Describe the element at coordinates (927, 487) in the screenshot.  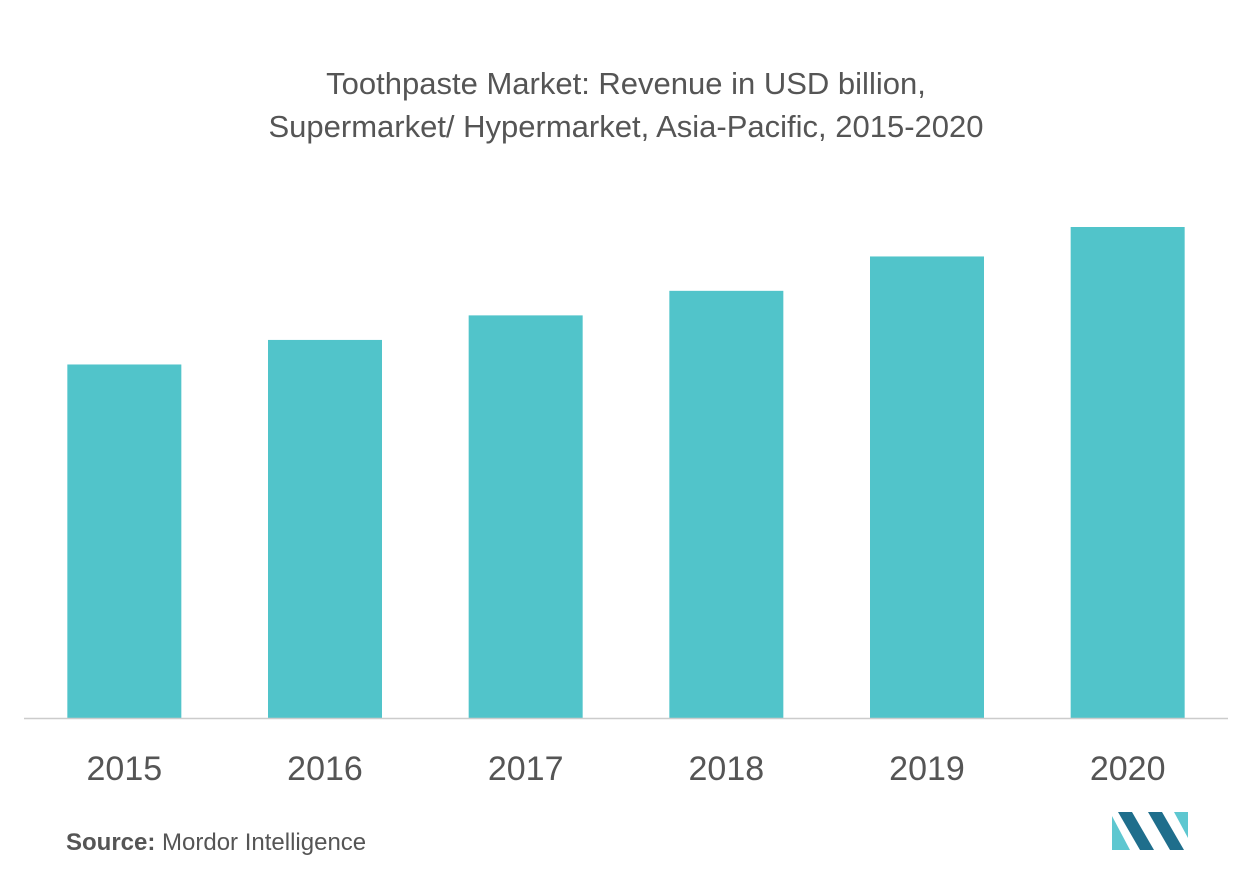
I see `bar-2019` at that location.